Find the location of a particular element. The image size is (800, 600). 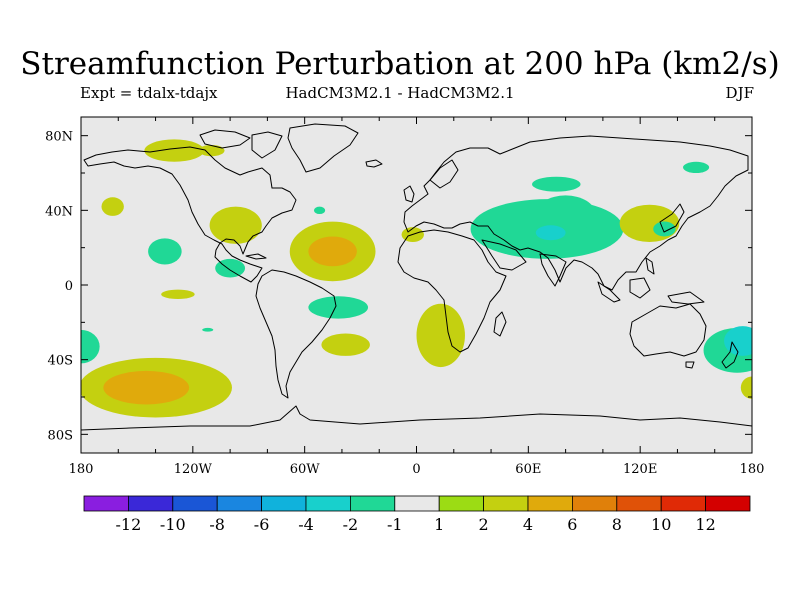

lat-tick-label: 0 is located at coordinates (69, 286).